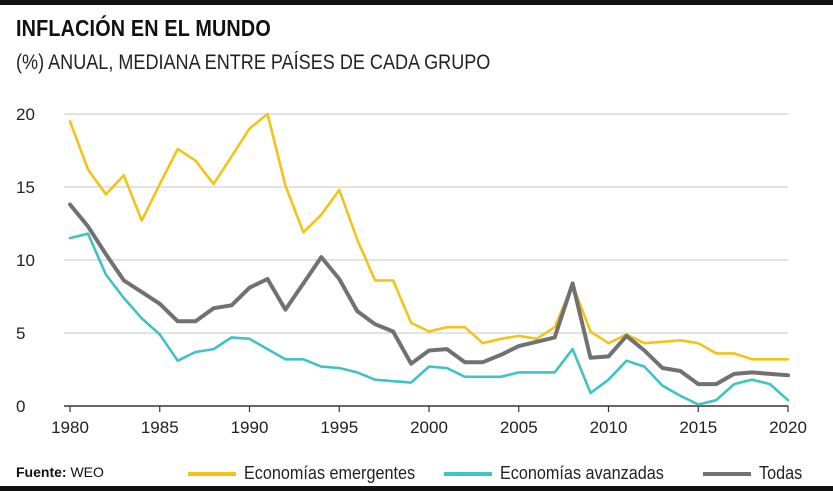  I want to click on y-tick-label-15: 15, so click(25, 187).